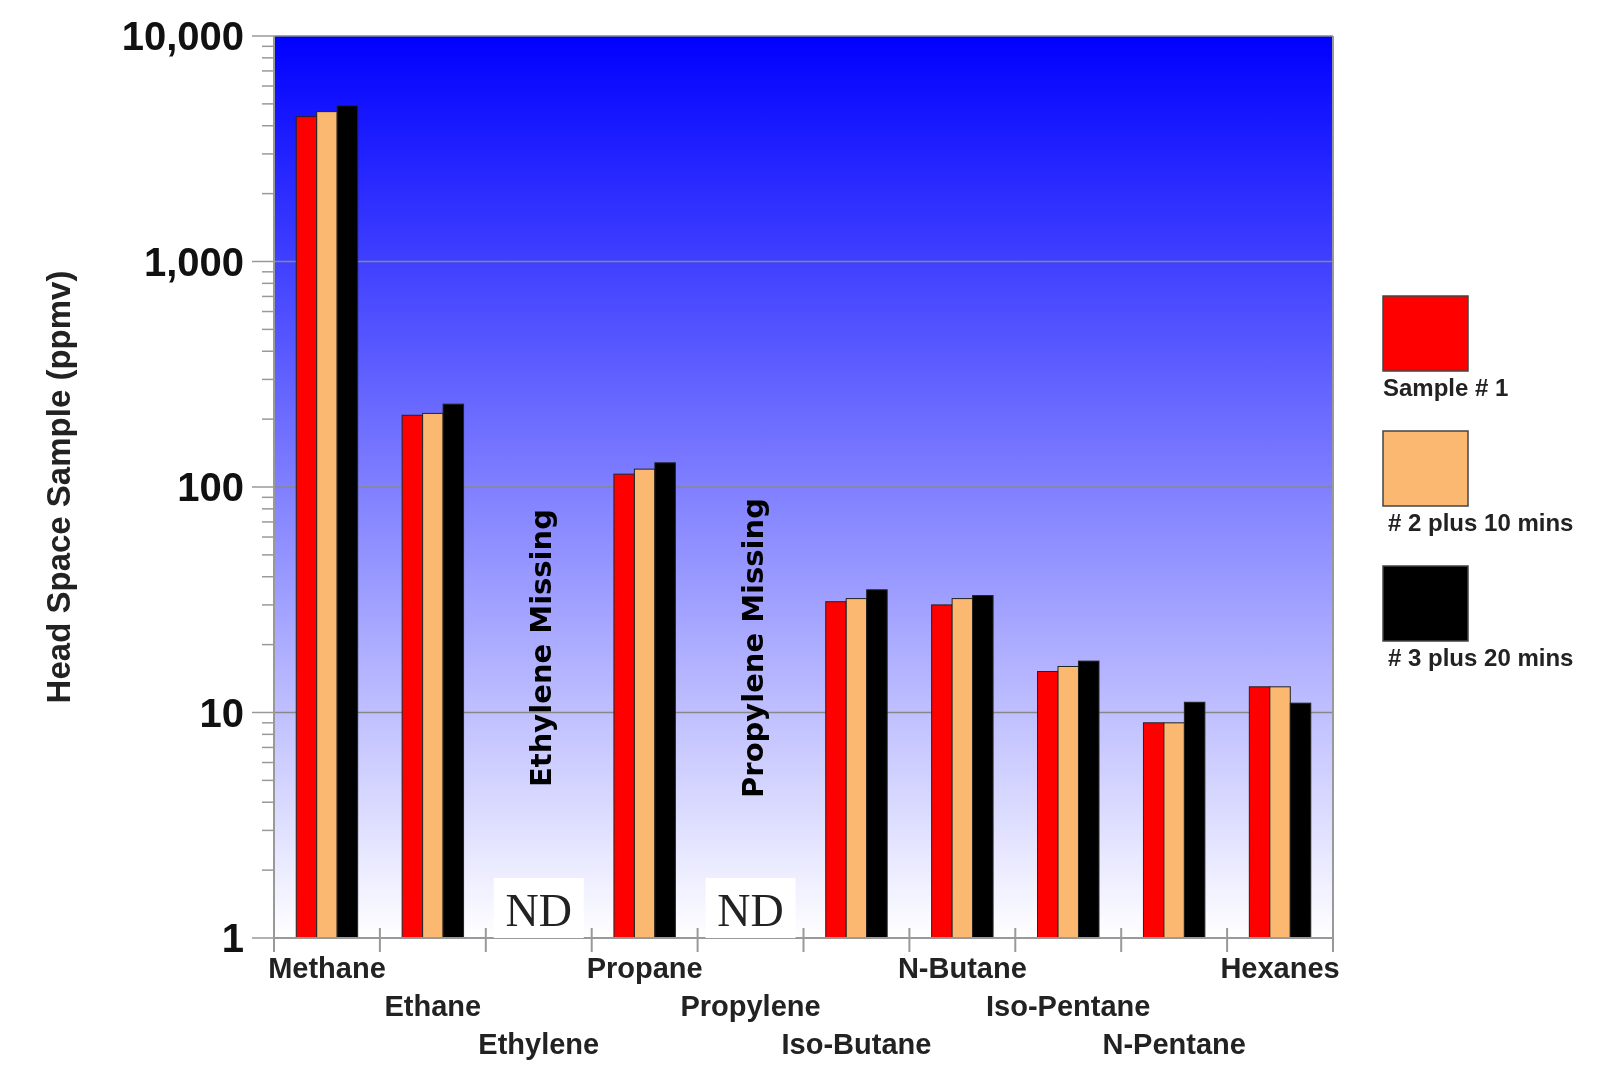  What do you see at coordinates (1446, 387) in the screenshot?
I see `text: Sample # 1` at bounding box center [1446, 387].